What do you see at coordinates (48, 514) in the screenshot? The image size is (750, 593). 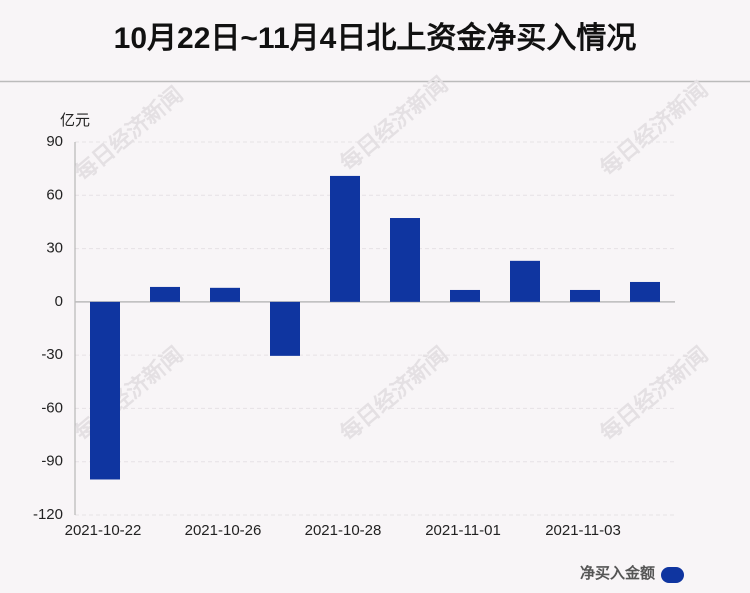 I see `y-tick-label: -120` at bounding box center [48, 514].